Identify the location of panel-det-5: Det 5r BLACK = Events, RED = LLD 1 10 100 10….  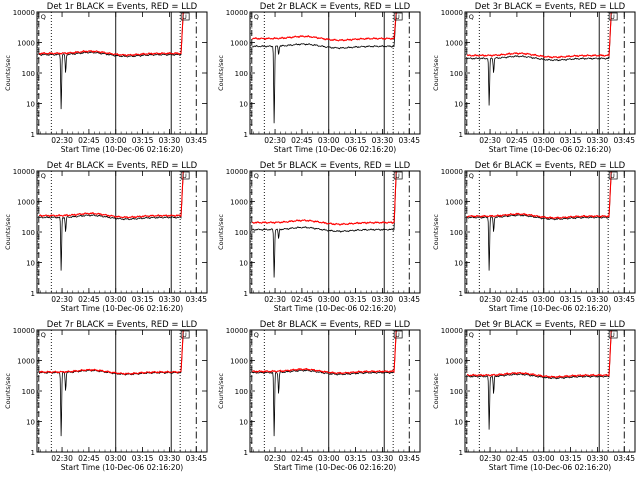
(319, 237).